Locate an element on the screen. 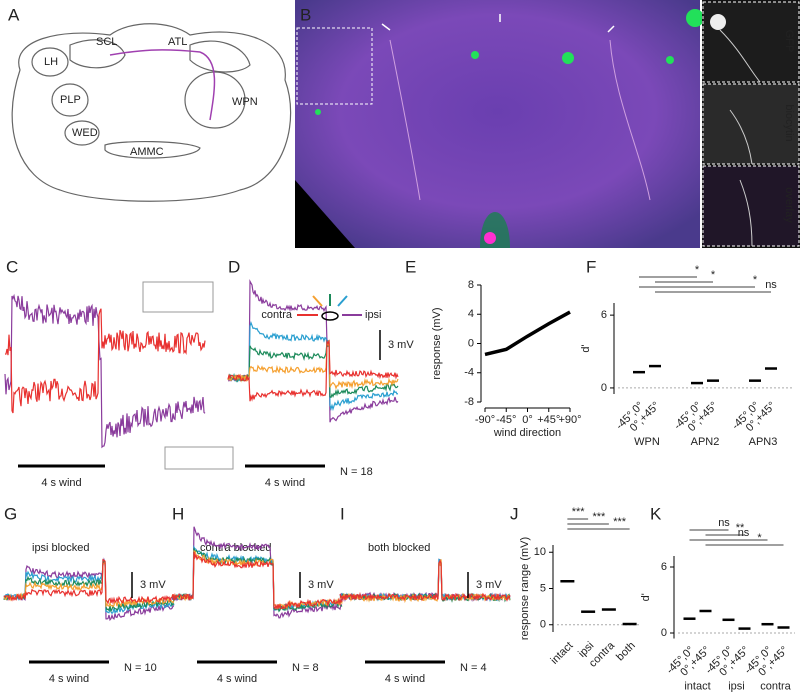 This screenshot has width=800, height=699. group-label: intact is located at coordinates (697, 686).